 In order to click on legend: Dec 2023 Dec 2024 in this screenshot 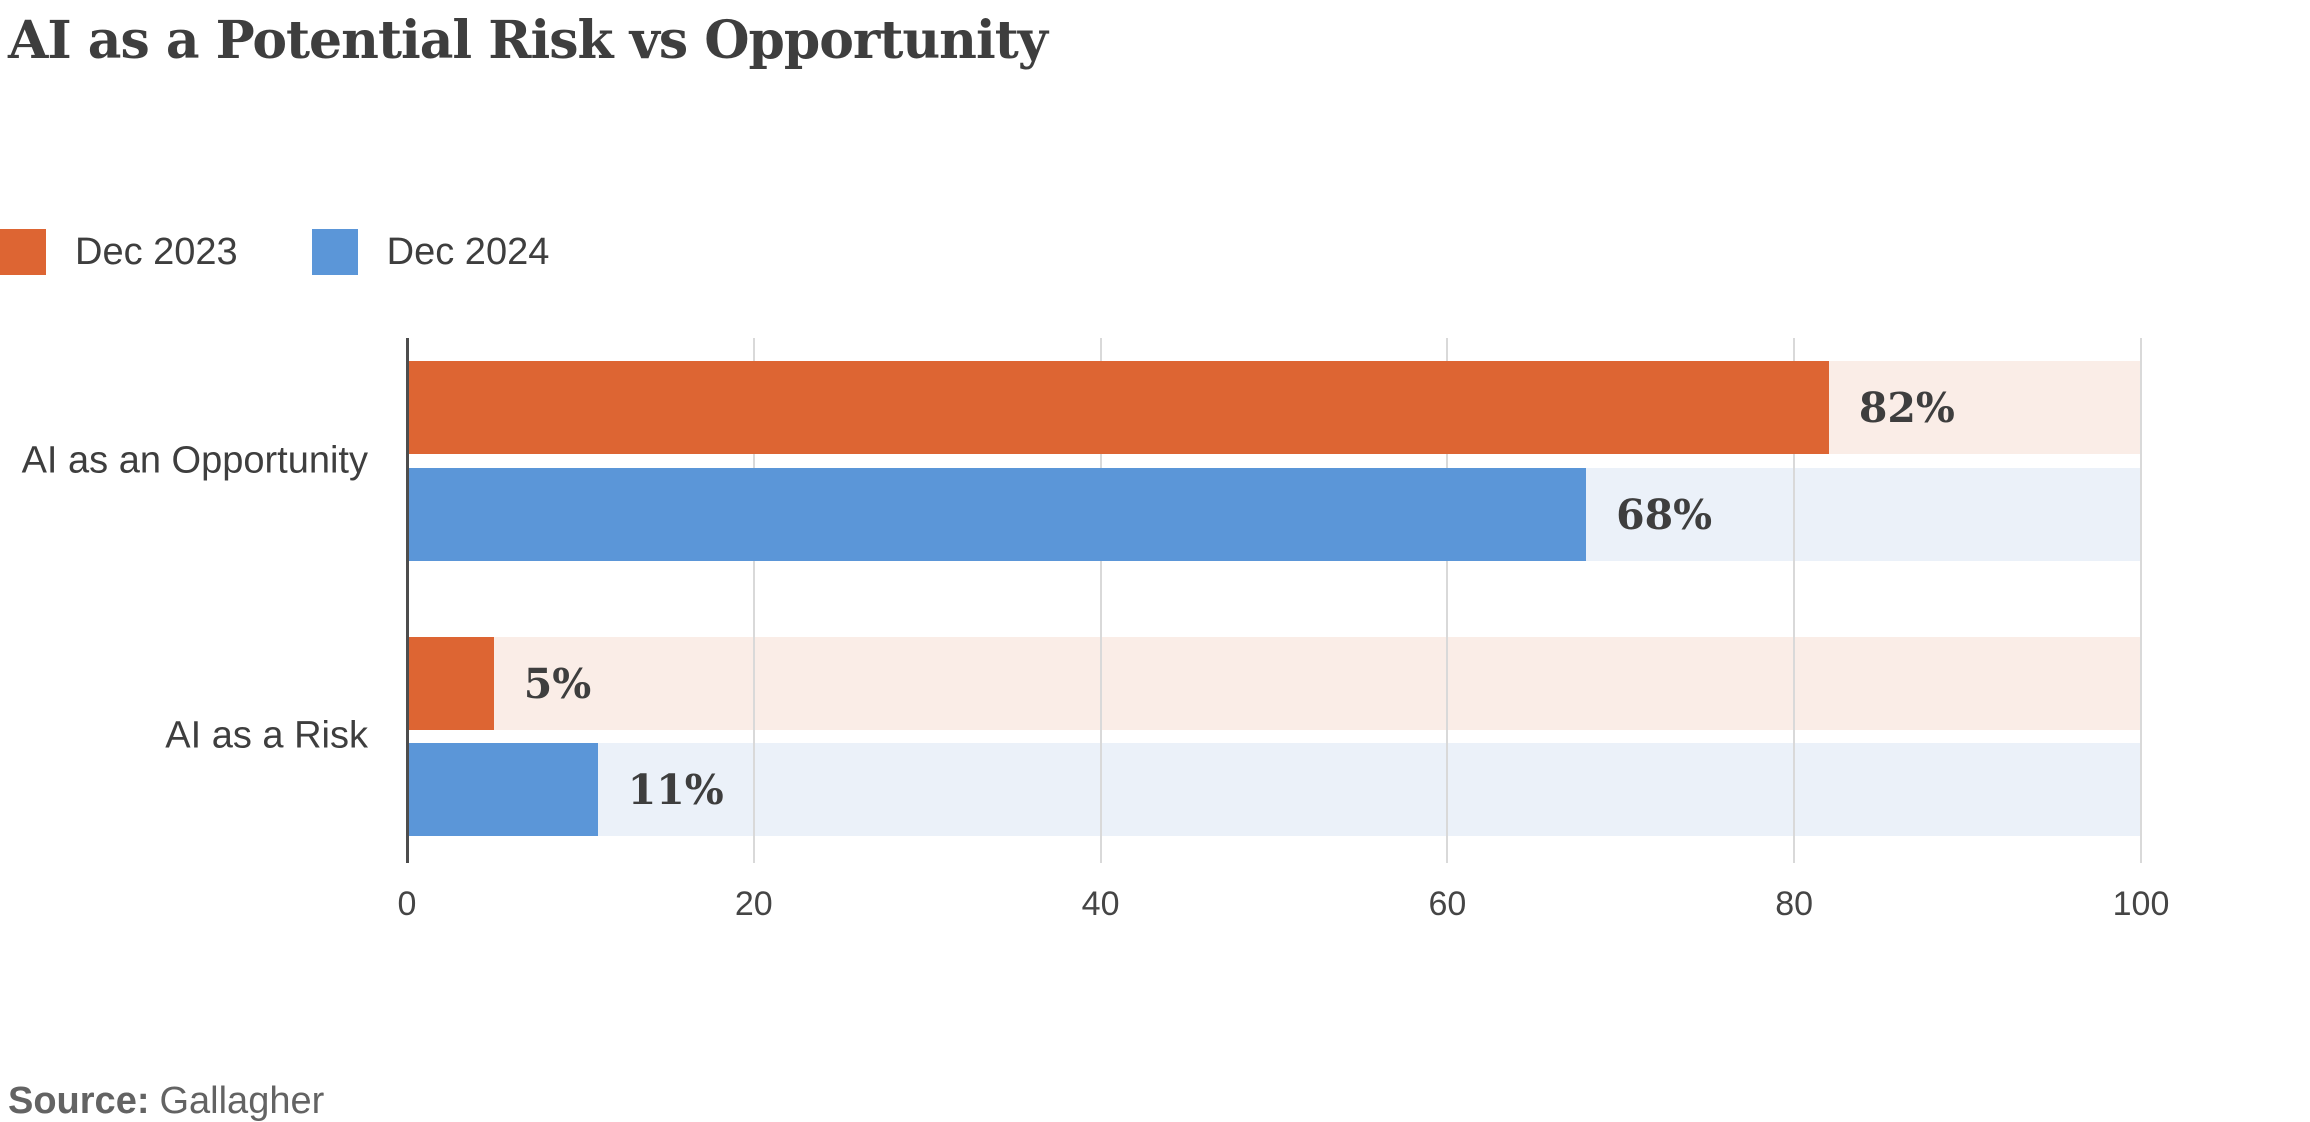, I will do `click(274, 252)`.